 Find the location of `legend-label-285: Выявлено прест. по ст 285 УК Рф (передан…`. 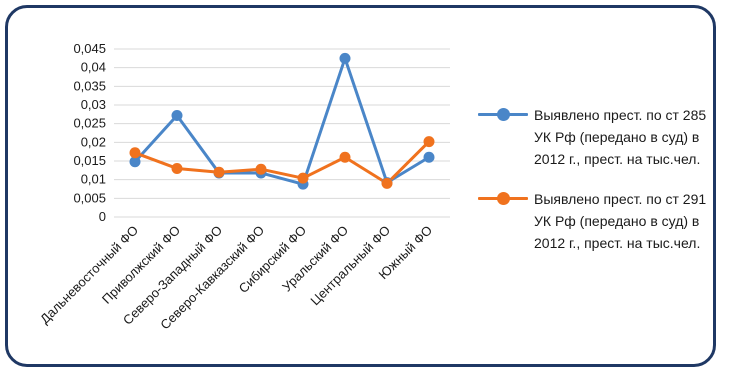

legend-label-285: Выявлено прест. по ст 285 УК Рф (передан… is located at coordinates (620, 137).